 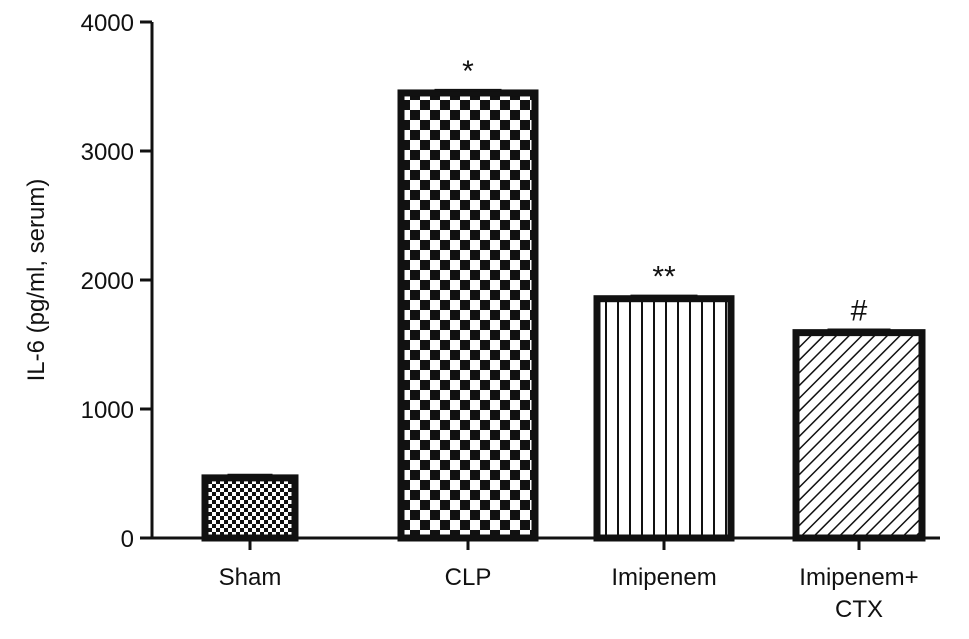 What do you see at coordinates (859, 609) in the screenshot?
I see `x-tick-label-line2: CTX` at bounding box center [859, 609].